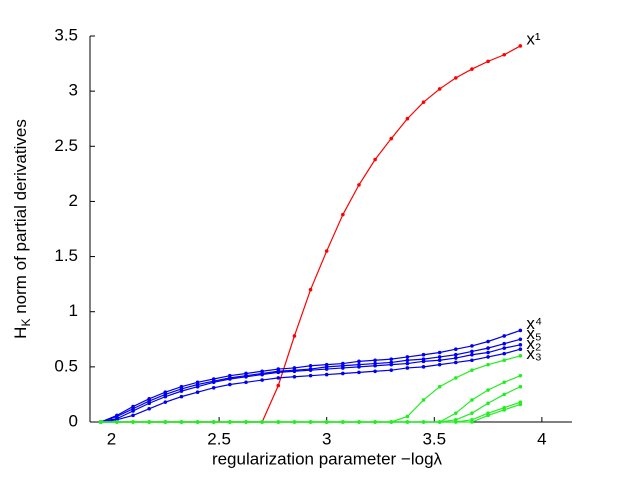  I want to click on series-label: x¹, so click(533, 38).